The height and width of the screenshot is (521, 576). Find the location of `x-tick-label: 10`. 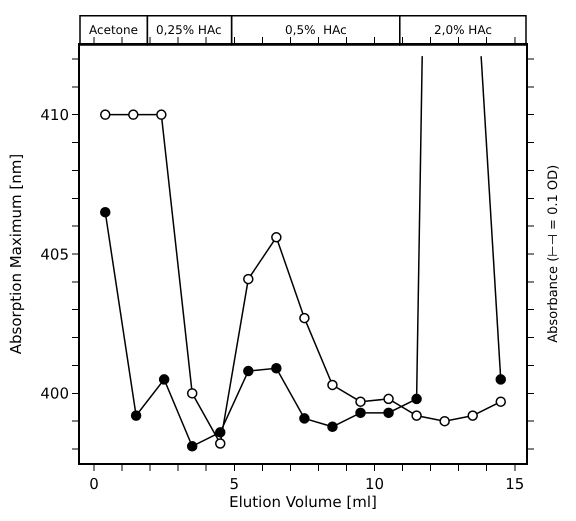

x-tick-label: 10 is located at coordinates (374, 484).